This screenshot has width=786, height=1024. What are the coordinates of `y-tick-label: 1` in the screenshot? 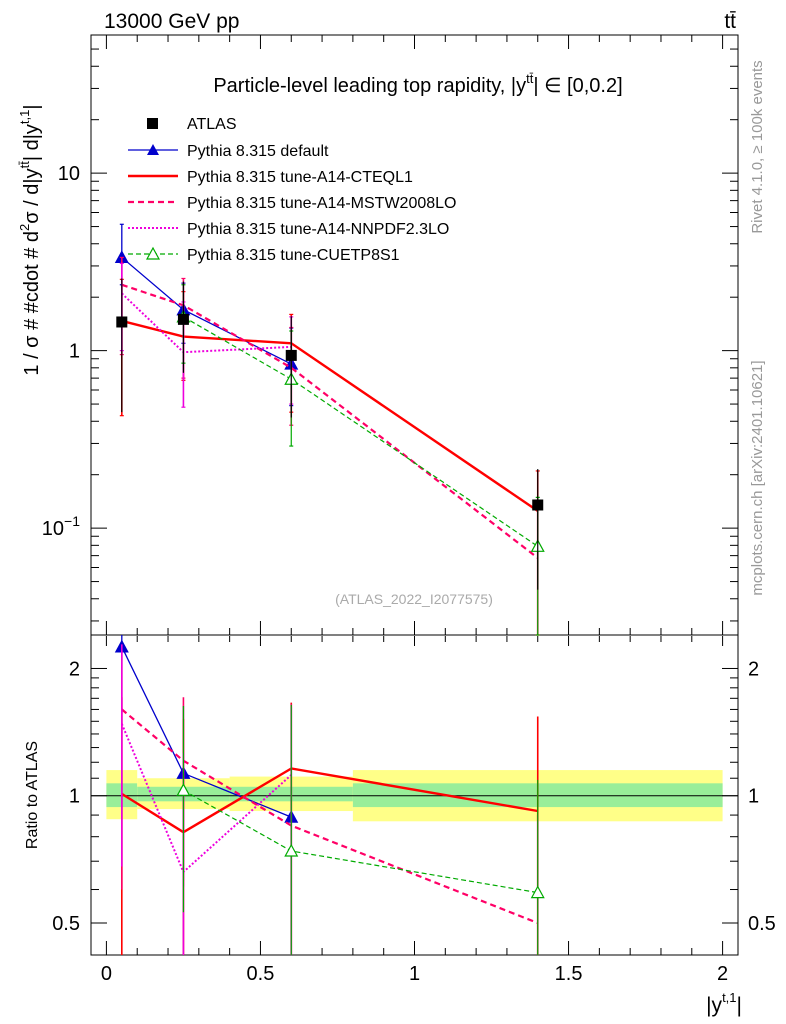 It's located at (74, 352).